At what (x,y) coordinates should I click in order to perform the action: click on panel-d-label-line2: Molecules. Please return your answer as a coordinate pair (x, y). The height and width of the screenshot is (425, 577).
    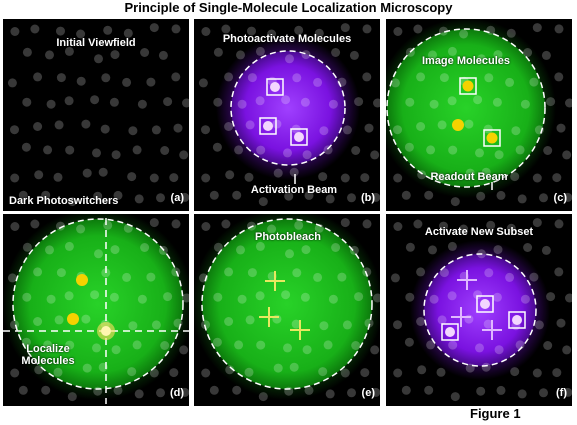
    Looking at the image, I should click on (48, 361).